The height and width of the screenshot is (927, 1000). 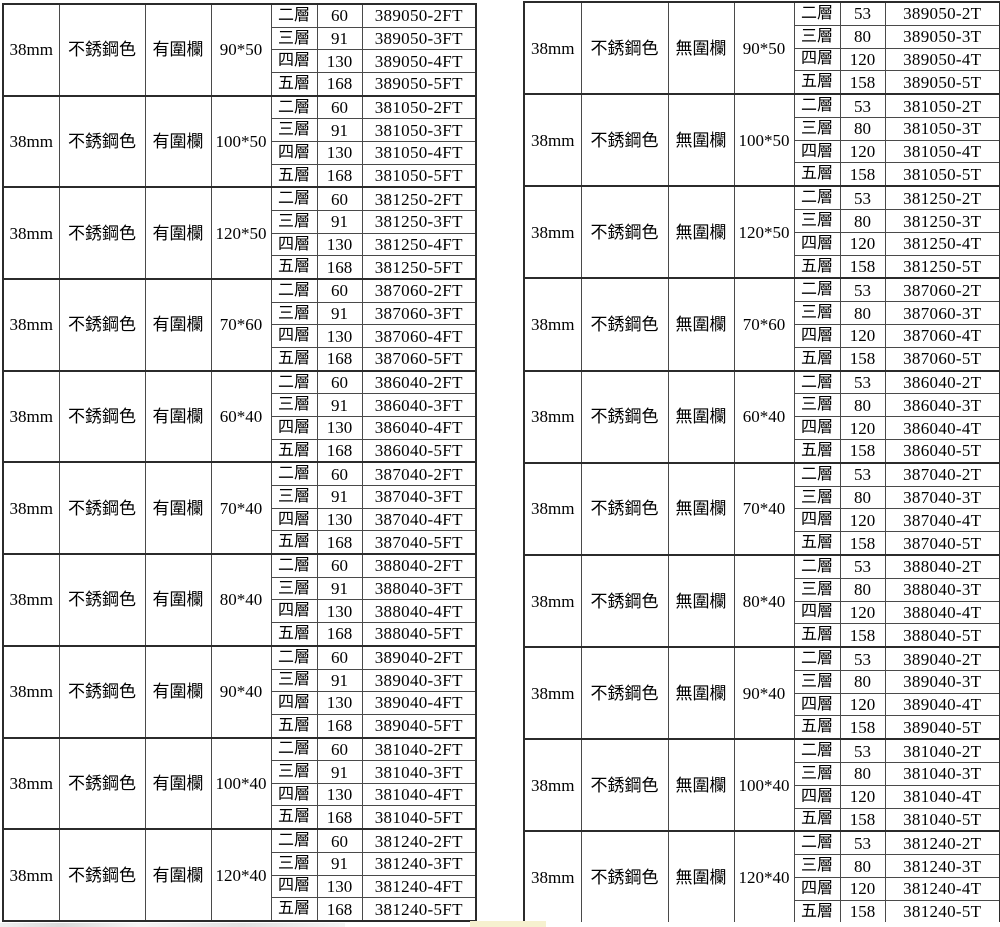 What do you see at coordinates (419, 313) in the screenshot?
I see `product-code-cell: 387060-3FT` at bounding box center [419, 313].